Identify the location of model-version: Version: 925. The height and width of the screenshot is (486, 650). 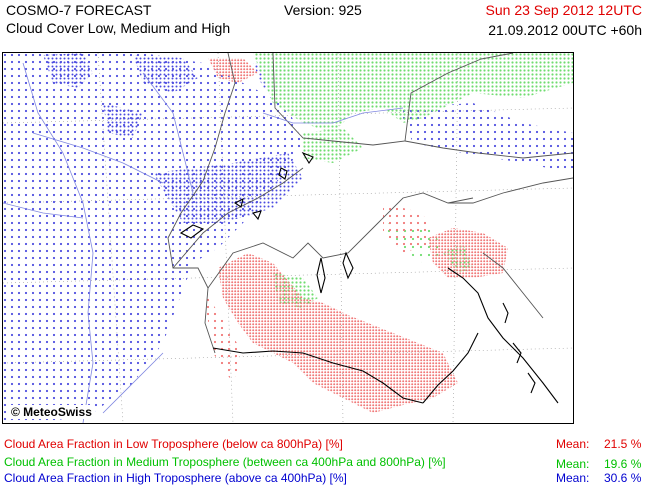
(323, 10).